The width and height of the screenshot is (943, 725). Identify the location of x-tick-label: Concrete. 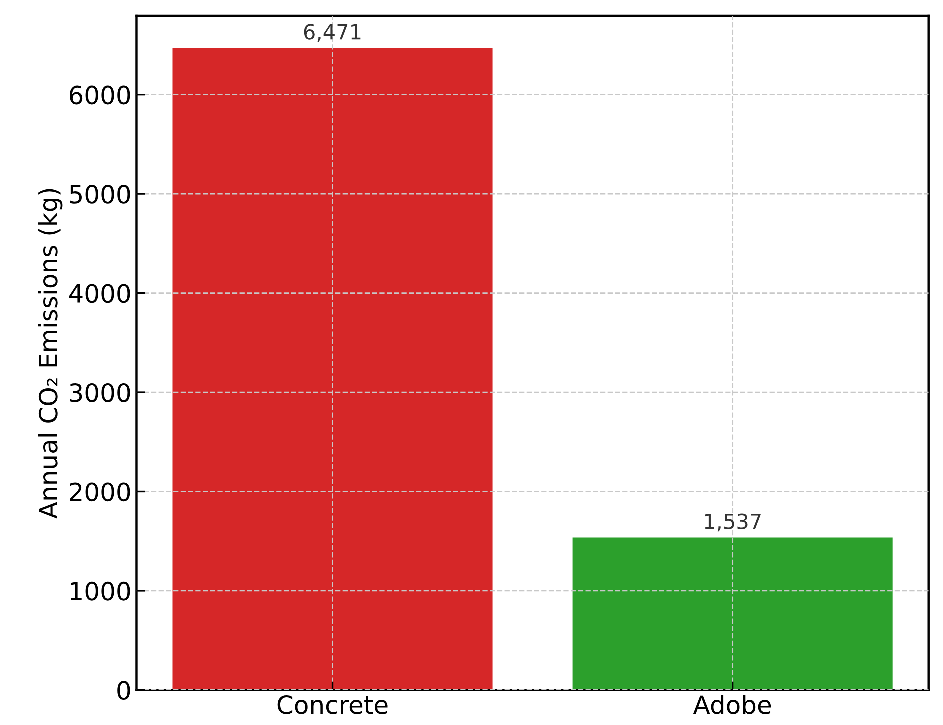
(333, 705).